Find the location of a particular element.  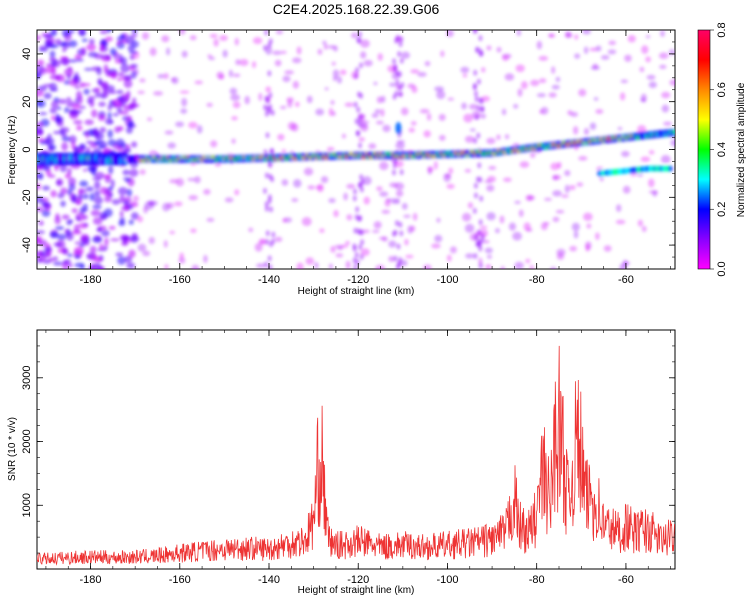

y-tick-label: 0 is located at coordinates (27, 149).